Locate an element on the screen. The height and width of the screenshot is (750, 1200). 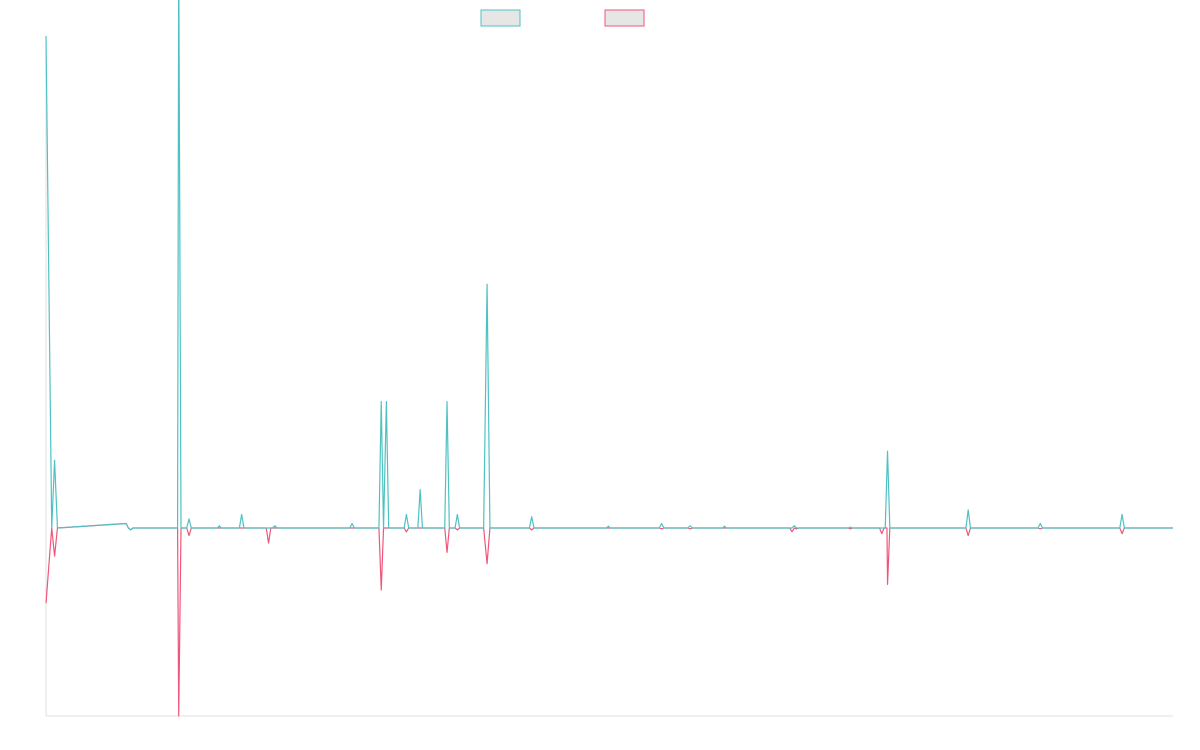
legend is located at coordinates (562, 18).